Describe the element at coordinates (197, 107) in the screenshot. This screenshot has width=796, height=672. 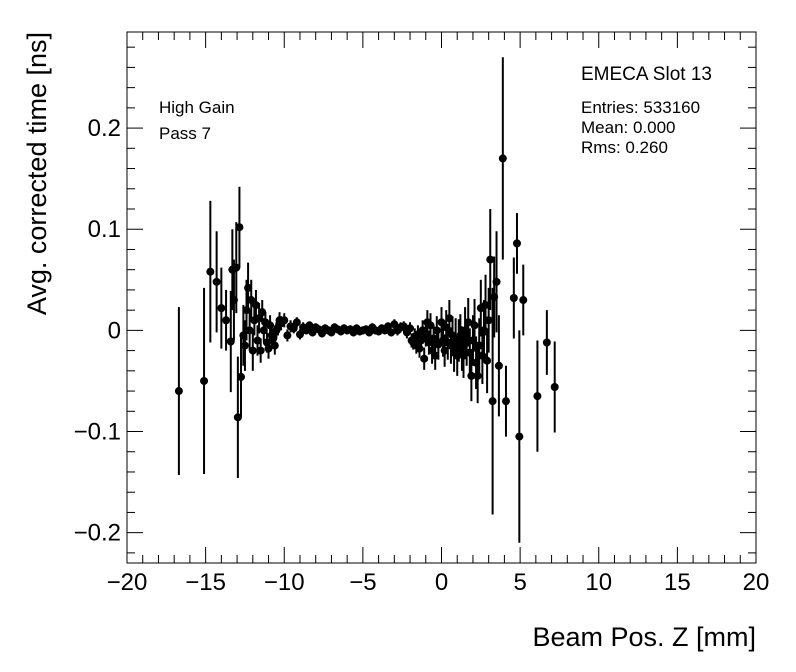
I see `annotation-gain: High Gain` at that location.